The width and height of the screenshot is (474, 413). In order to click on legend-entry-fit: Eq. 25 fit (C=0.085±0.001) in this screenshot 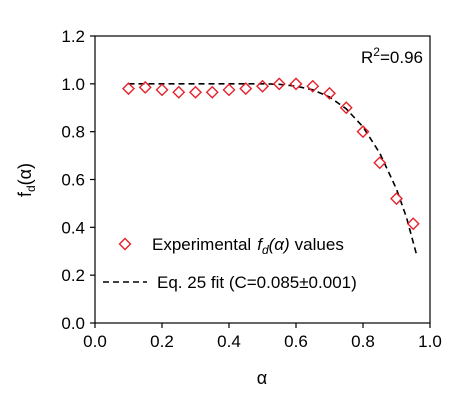, I will do `click(257, 282)`.